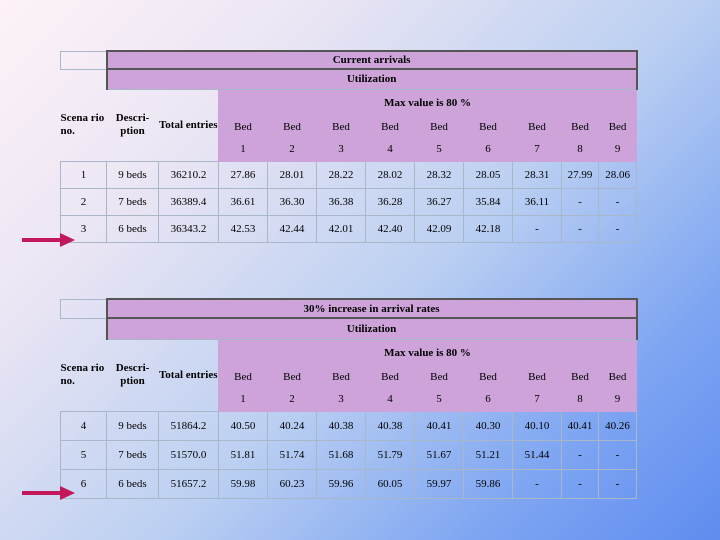 The width and height of the screenshot is (720, 540). What do you see at coordinates (188, 174) in the screenshot?
I see `total-entries-cell: 36210.2` at bounding box center [188, 174].